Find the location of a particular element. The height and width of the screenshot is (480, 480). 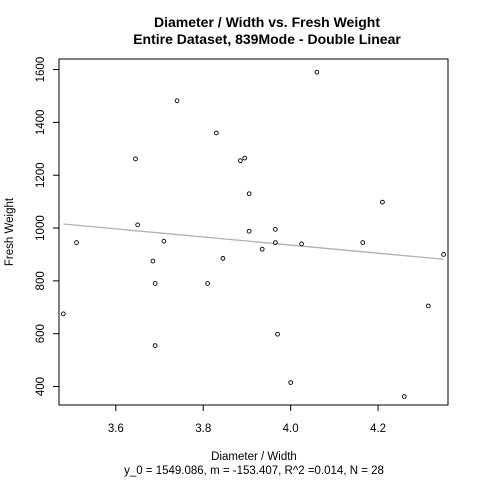

y-tick-label: 800 is located at coordinates (41, 280).